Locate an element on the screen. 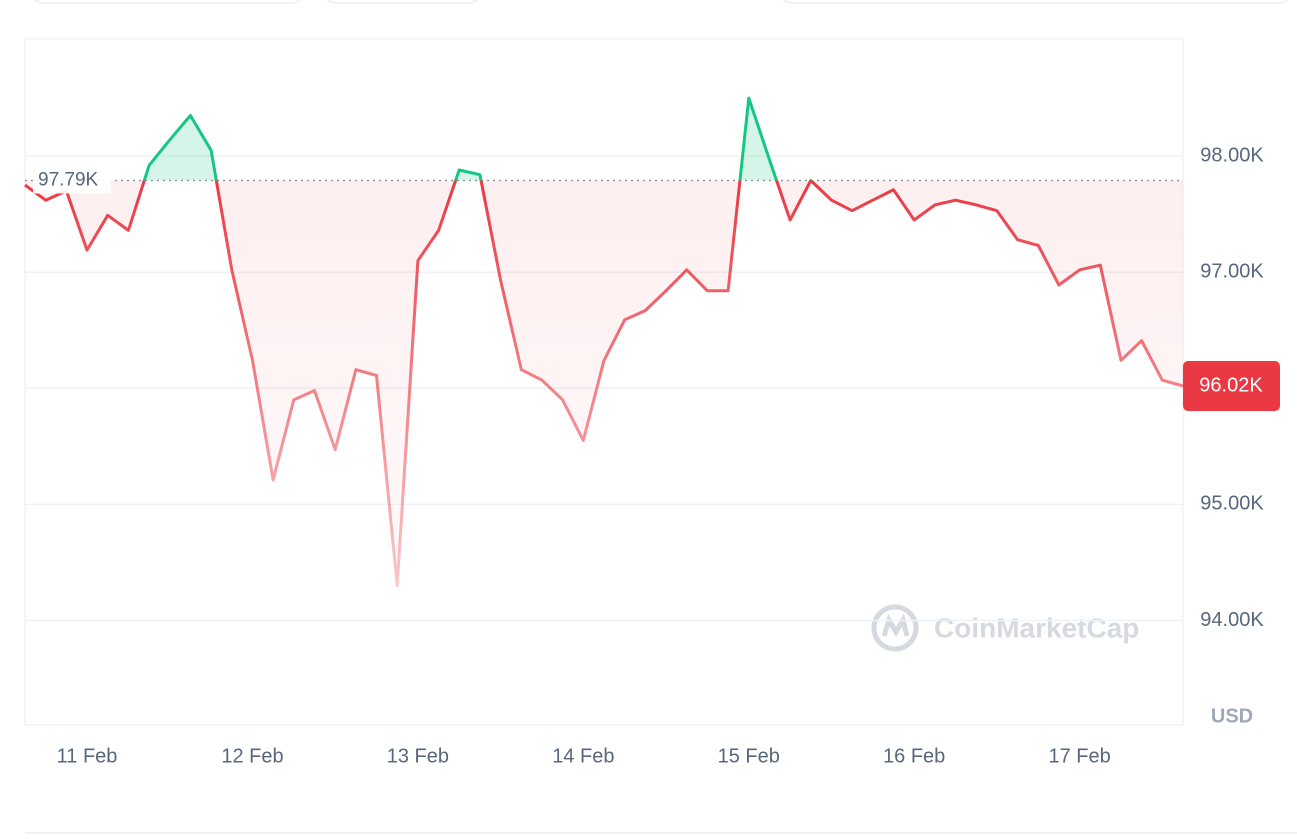  range-button is located at coordinates (1035, 2).